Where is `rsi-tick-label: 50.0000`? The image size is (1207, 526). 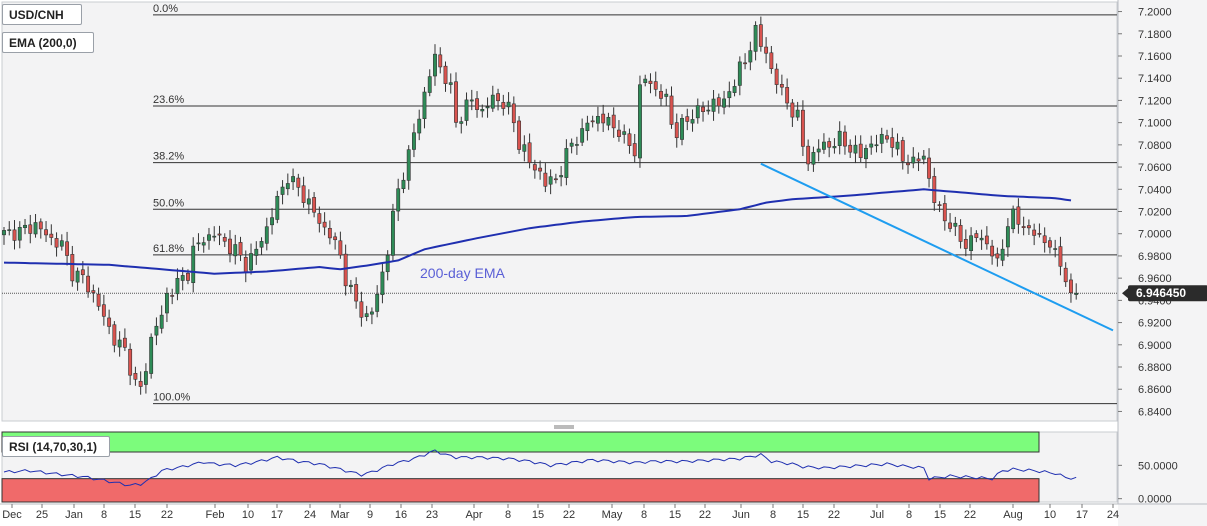
rsi-tick-label: 50.0000 is located at coordinates (1158, 466).